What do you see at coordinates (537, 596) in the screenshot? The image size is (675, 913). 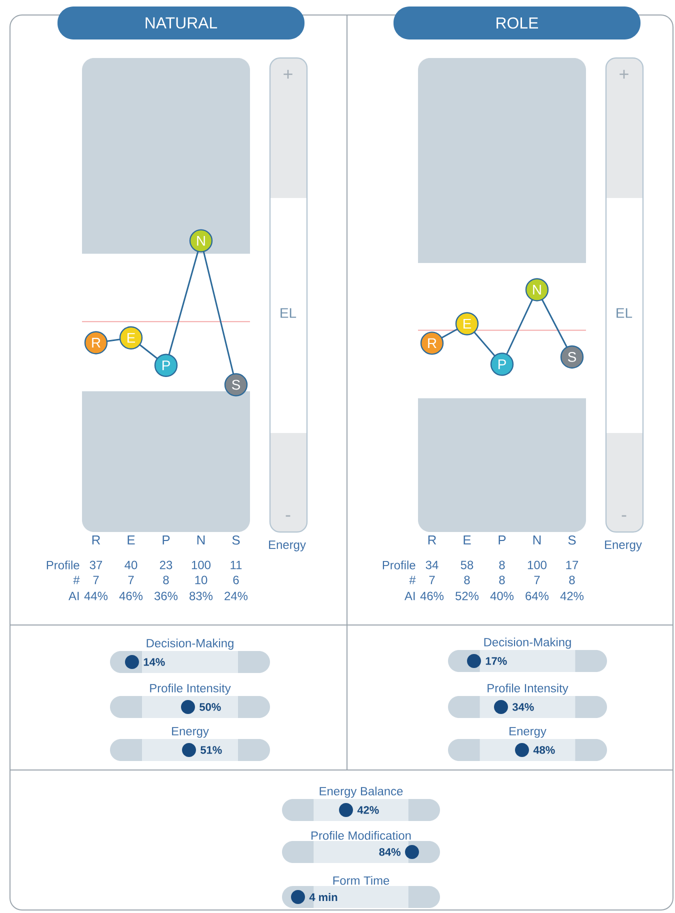 I see `text: 64%` at bounding box center [537, 596].